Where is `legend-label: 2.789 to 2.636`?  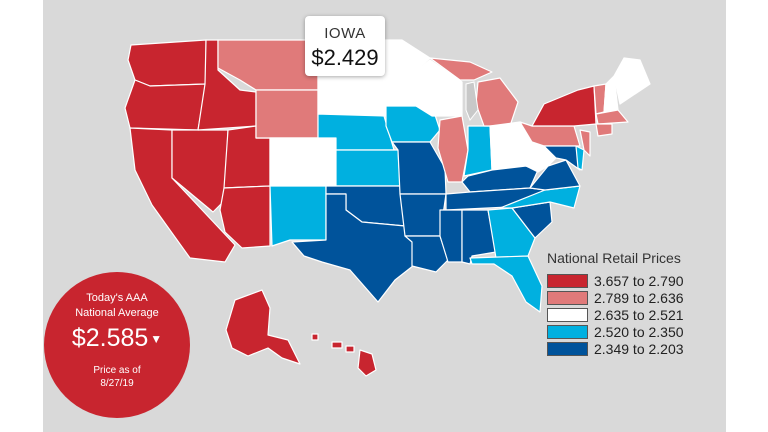
legend-label: 2.789 to 2.636 is located at coordinates (639, 297).